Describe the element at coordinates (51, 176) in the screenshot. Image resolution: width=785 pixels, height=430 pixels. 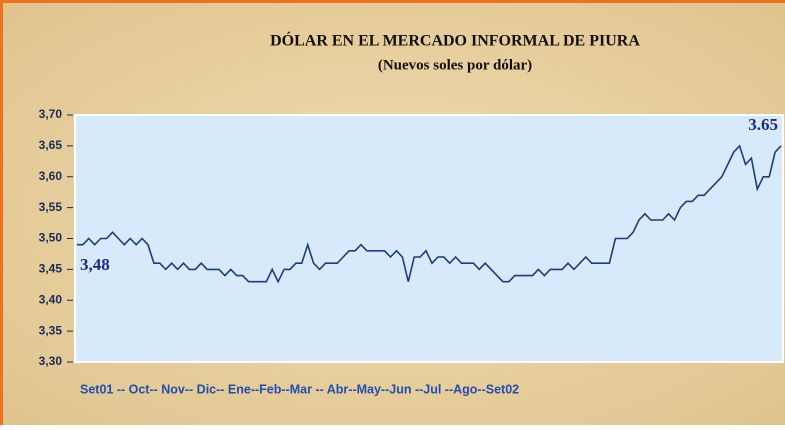
I see `y-tick-label: 3,60` at that location.